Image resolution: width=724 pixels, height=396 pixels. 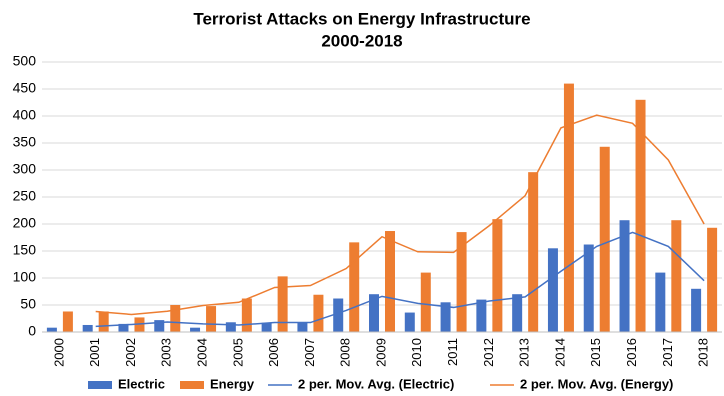 What do you see at coordinates (25, 142) in the screenshot?
I see `y-tick-label: 350` at bounding box center [25, 142].